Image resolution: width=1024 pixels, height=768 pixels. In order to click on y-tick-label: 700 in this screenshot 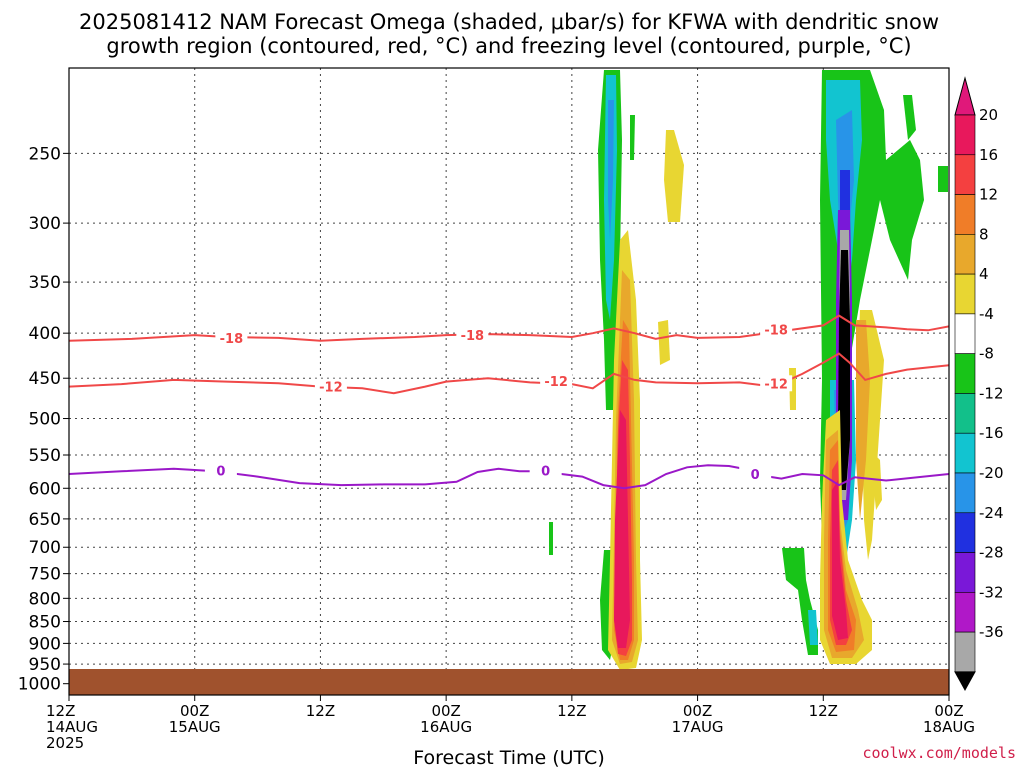, I will do `click(45, 548)`.